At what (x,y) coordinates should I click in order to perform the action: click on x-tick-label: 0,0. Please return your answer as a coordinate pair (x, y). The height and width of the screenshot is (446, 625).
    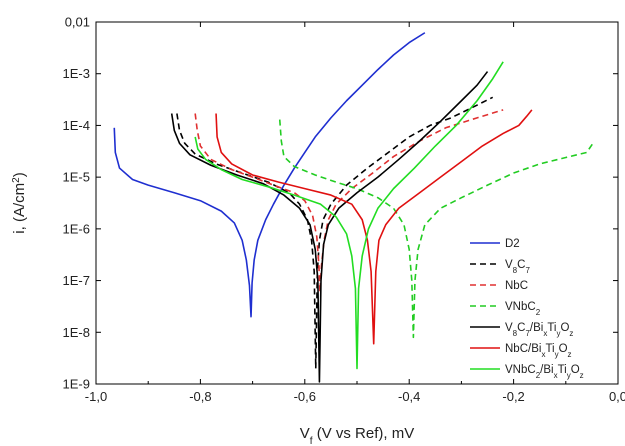
    Looking at the image, I should click on (617, 396).